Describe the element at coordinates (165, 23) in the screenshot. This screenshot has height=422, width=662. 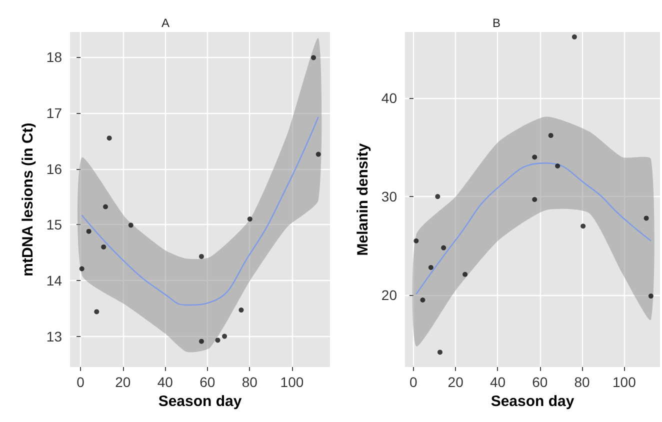
I see `chart-title: A` at that location.